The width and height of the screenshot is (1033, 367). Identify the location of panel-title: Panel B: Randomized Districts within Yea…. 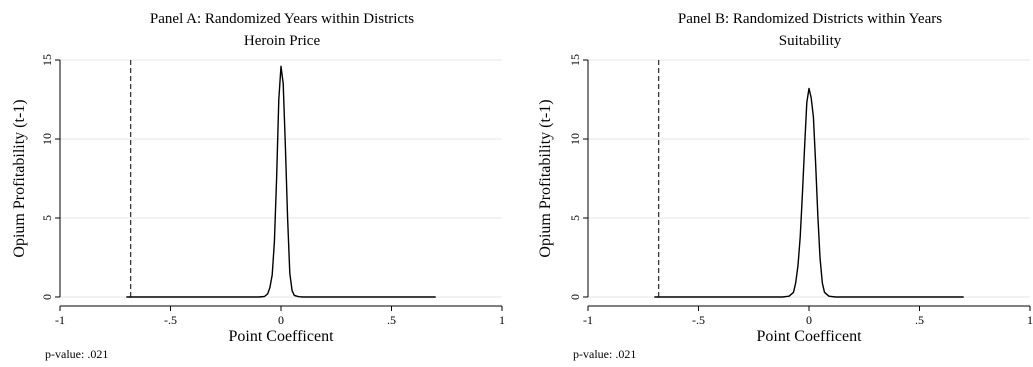
(810, 19).